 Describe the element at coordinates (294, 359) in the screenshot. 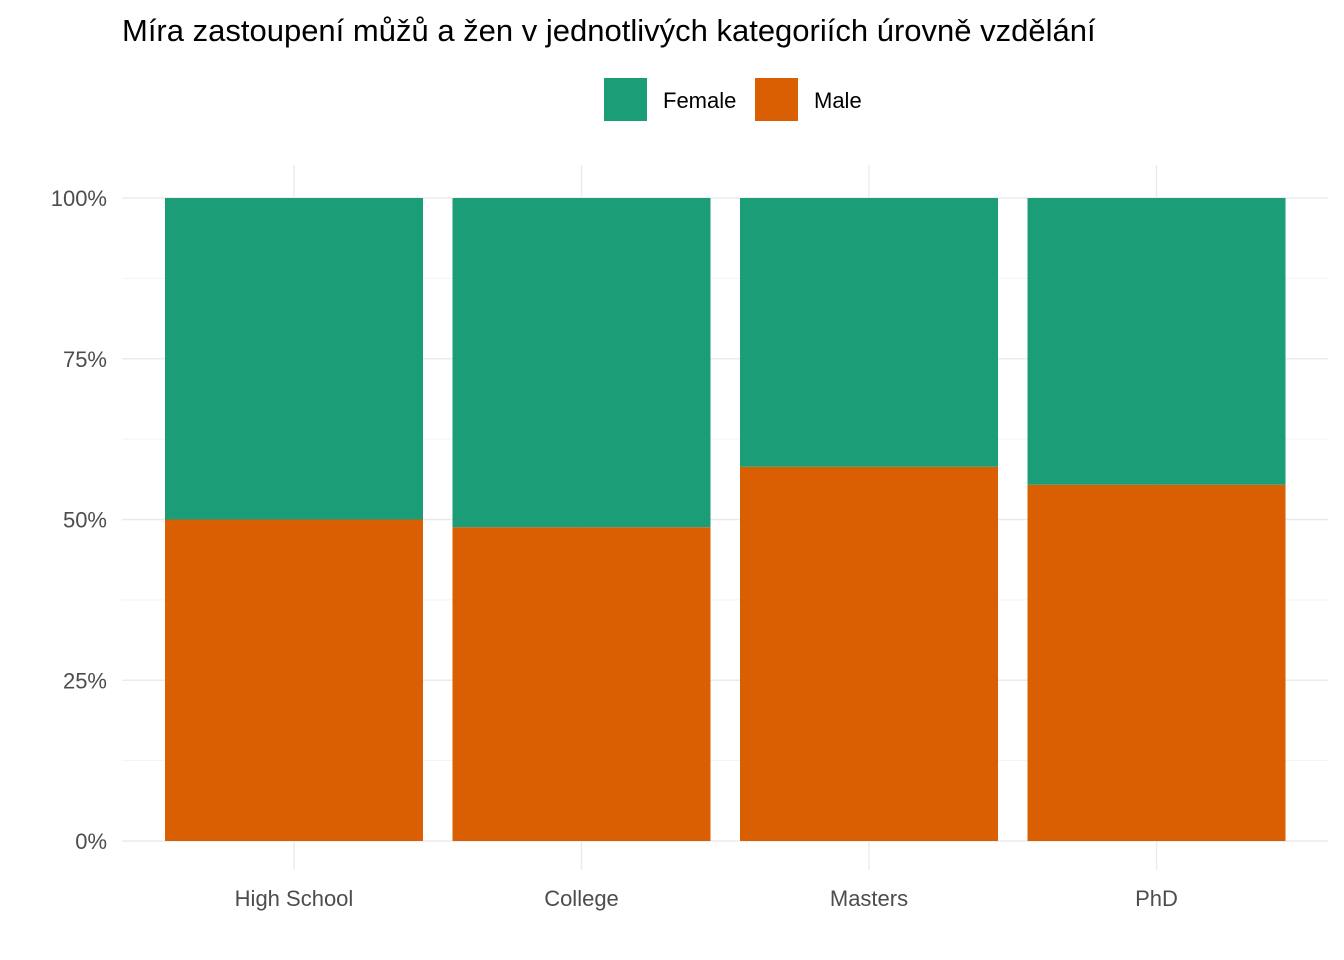

I see `bar-female-high-school` at that location.